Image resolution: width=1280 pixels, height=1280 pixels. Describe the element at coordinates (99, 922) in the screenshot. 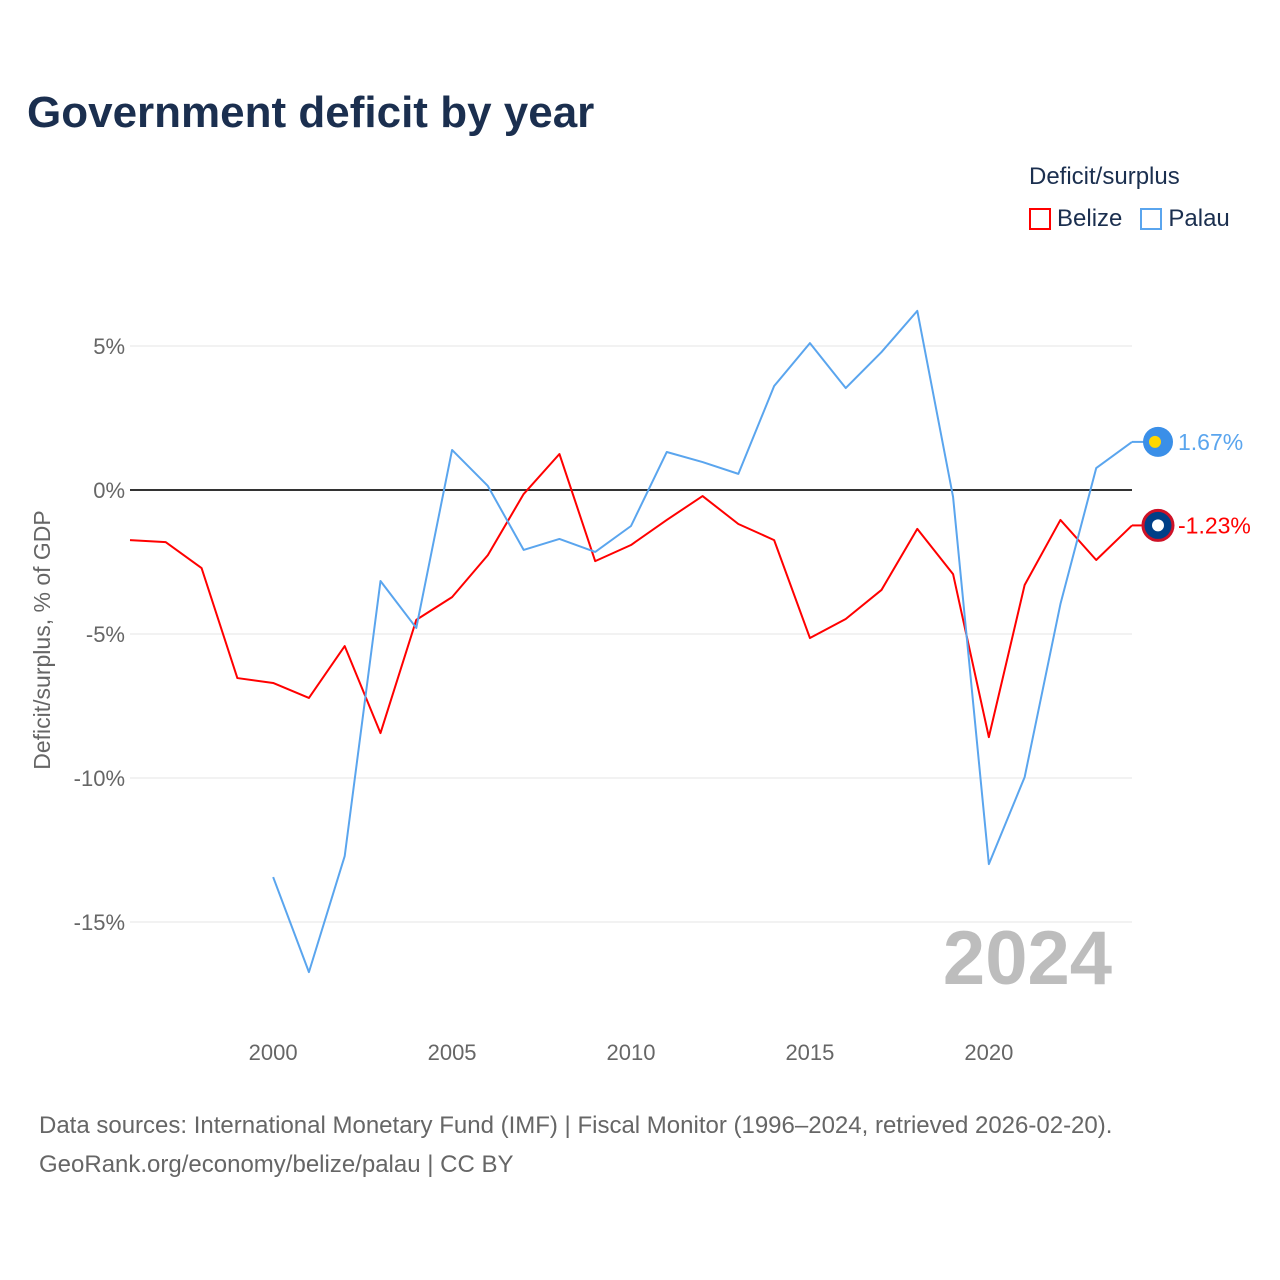

I see `y-tick-label: -15%` at that location.